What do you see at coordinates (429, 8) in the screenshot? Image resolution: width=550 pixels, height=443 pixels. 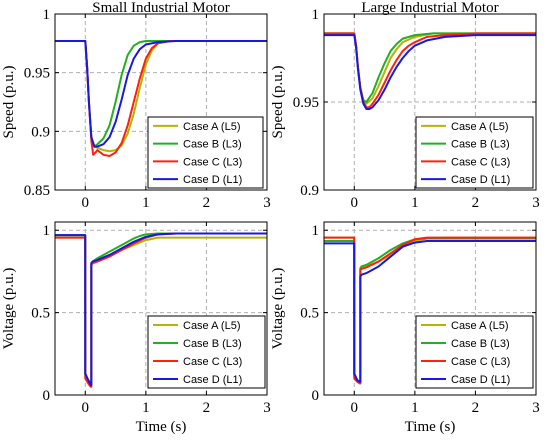 I see `chart-title: Large Industrial Motor` at bounding box center [429, 8].